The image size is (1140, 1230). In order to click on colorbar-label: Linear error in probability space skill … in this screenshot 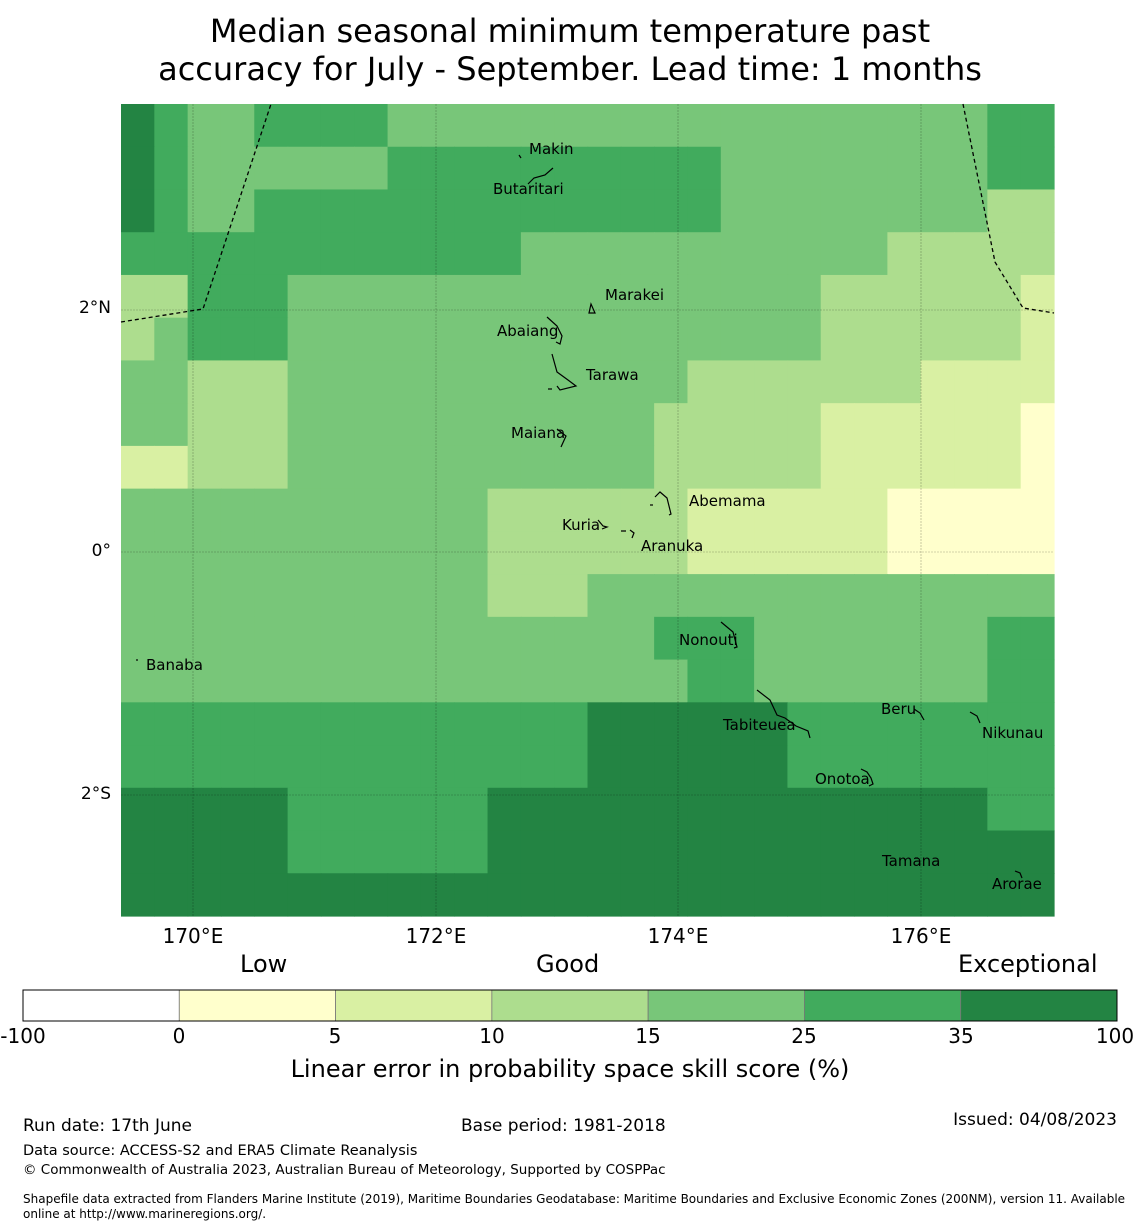, I will do `click(570, 1069)`.